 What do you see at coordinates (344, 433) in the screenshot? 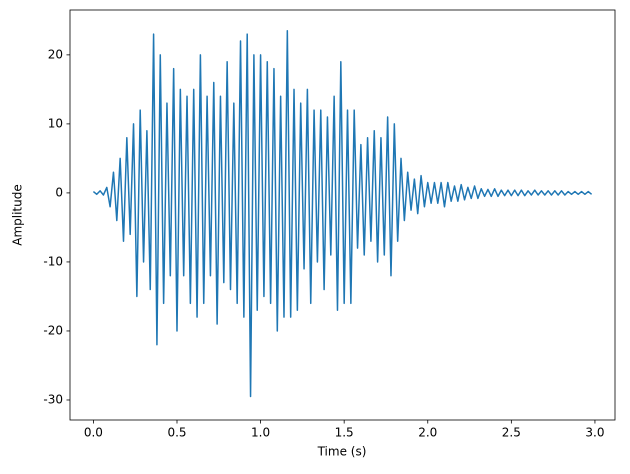
I see `x-tick-label: 1.5` at bounding box center [344, 433].